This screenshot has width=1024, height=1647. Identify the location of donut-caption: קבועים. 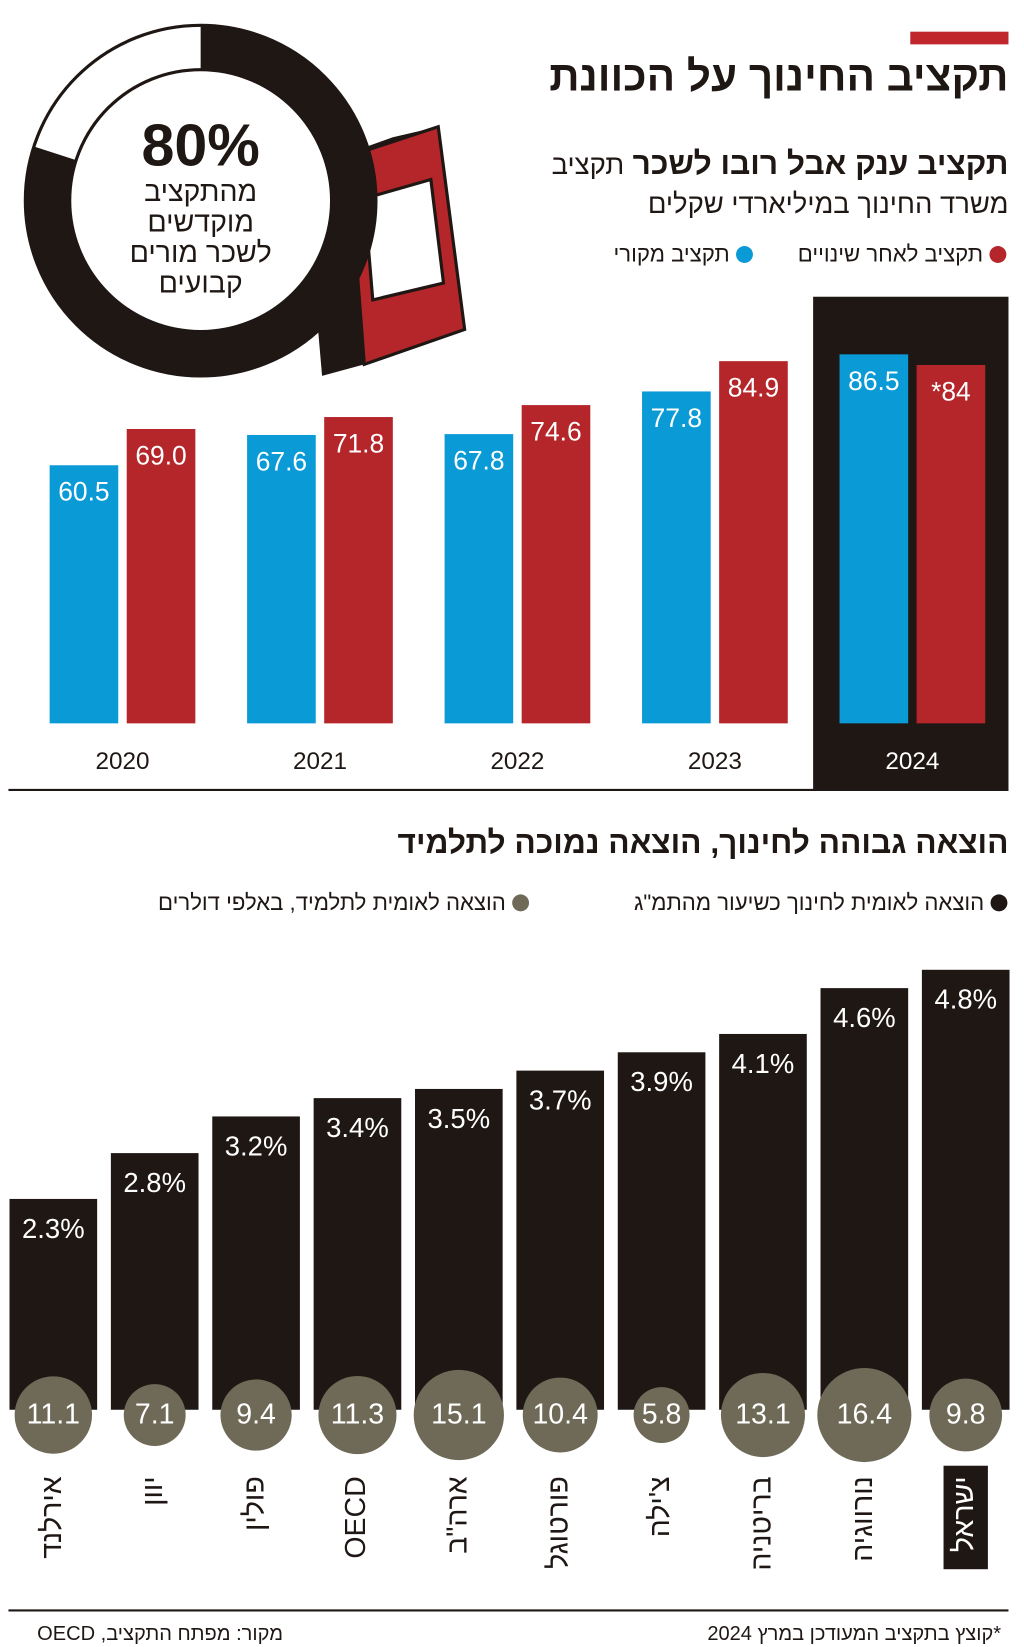
(201, 284).